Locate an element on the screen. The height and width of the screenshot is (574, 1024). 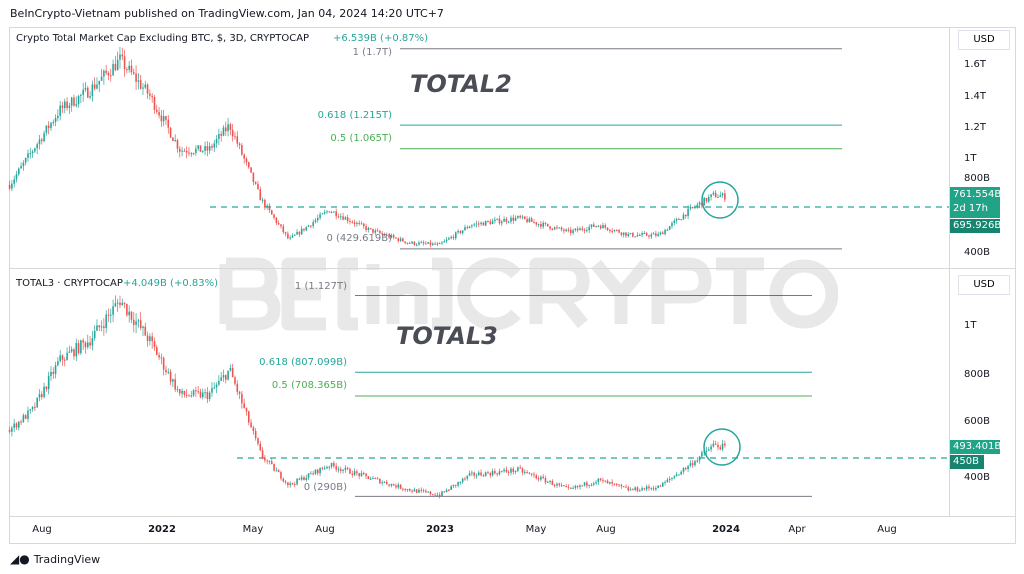
price-tick: 400B is located at coordinates (977, 477).